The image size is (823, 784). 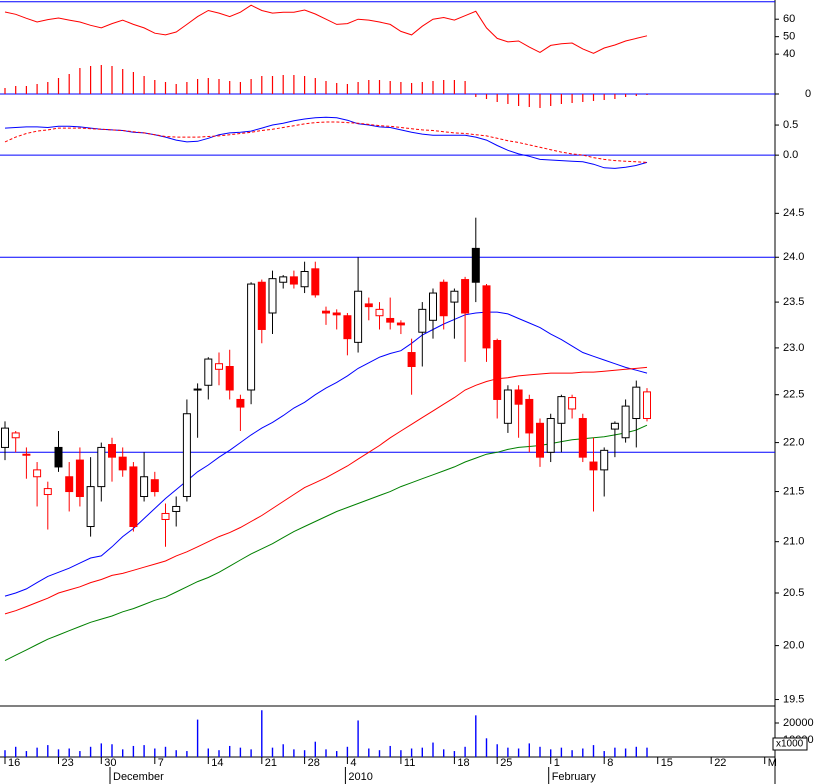 I want to click on x-tick-label: 4, so click(x=353, y=763).